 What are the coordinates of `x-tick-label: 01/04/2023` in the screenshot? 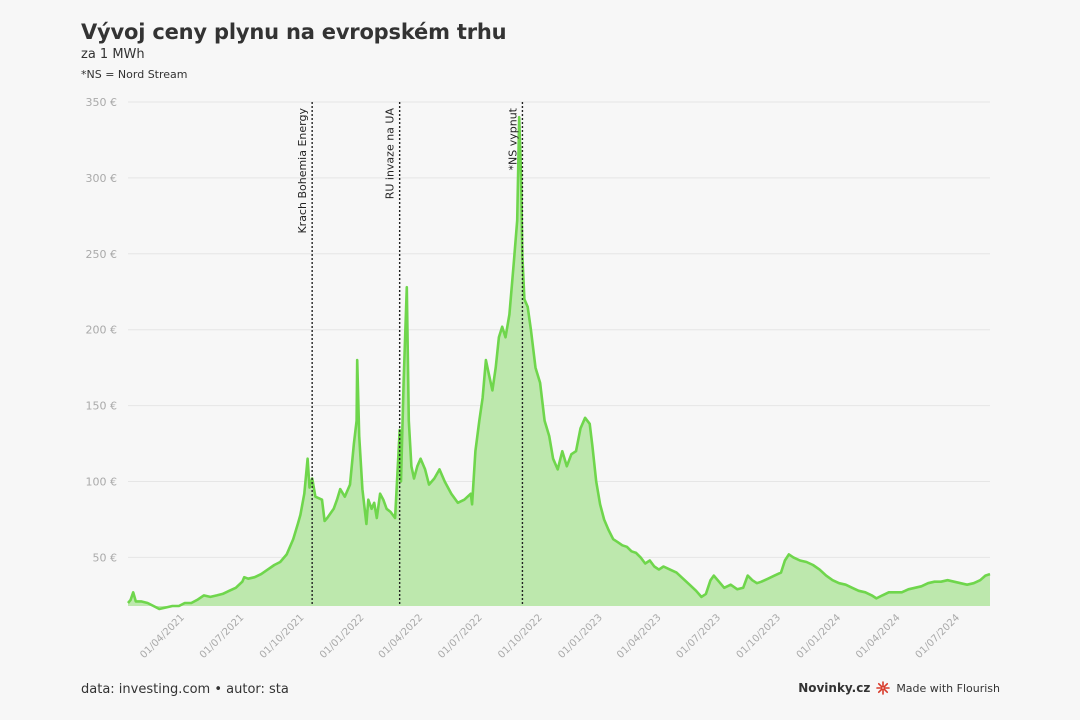 It's located at (639, 636).